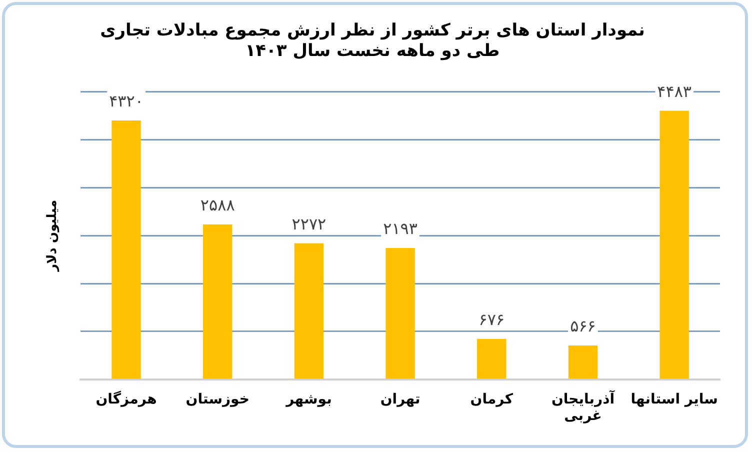 The height and width of the screenshot is (452, 752). Describe the element at coordinates (218, 399) in the screenshot. I see `x-tick-label: خوزستان` at that location.